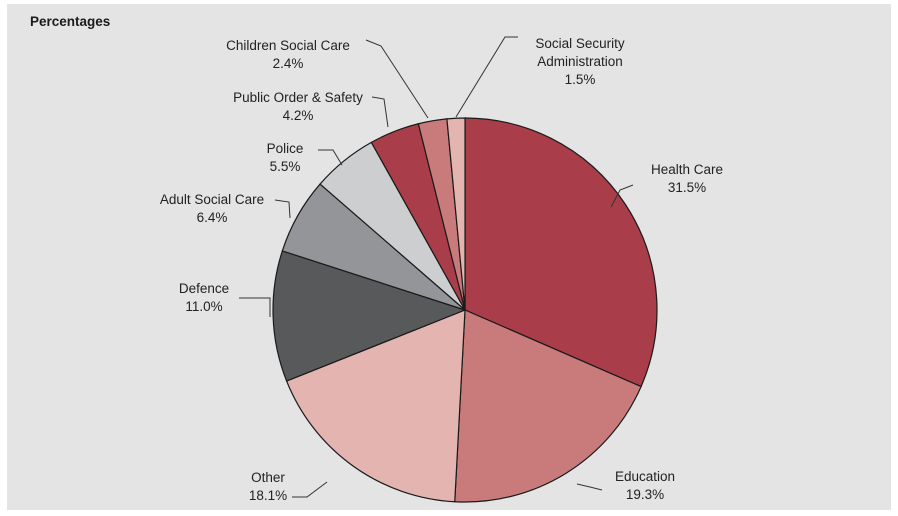 The image size is (898, 516). Describe the element at coordinates (212, 208) in the screenshot. I see `slice-label-adult-social-care: Adult Social Care 6.4%` at that location.